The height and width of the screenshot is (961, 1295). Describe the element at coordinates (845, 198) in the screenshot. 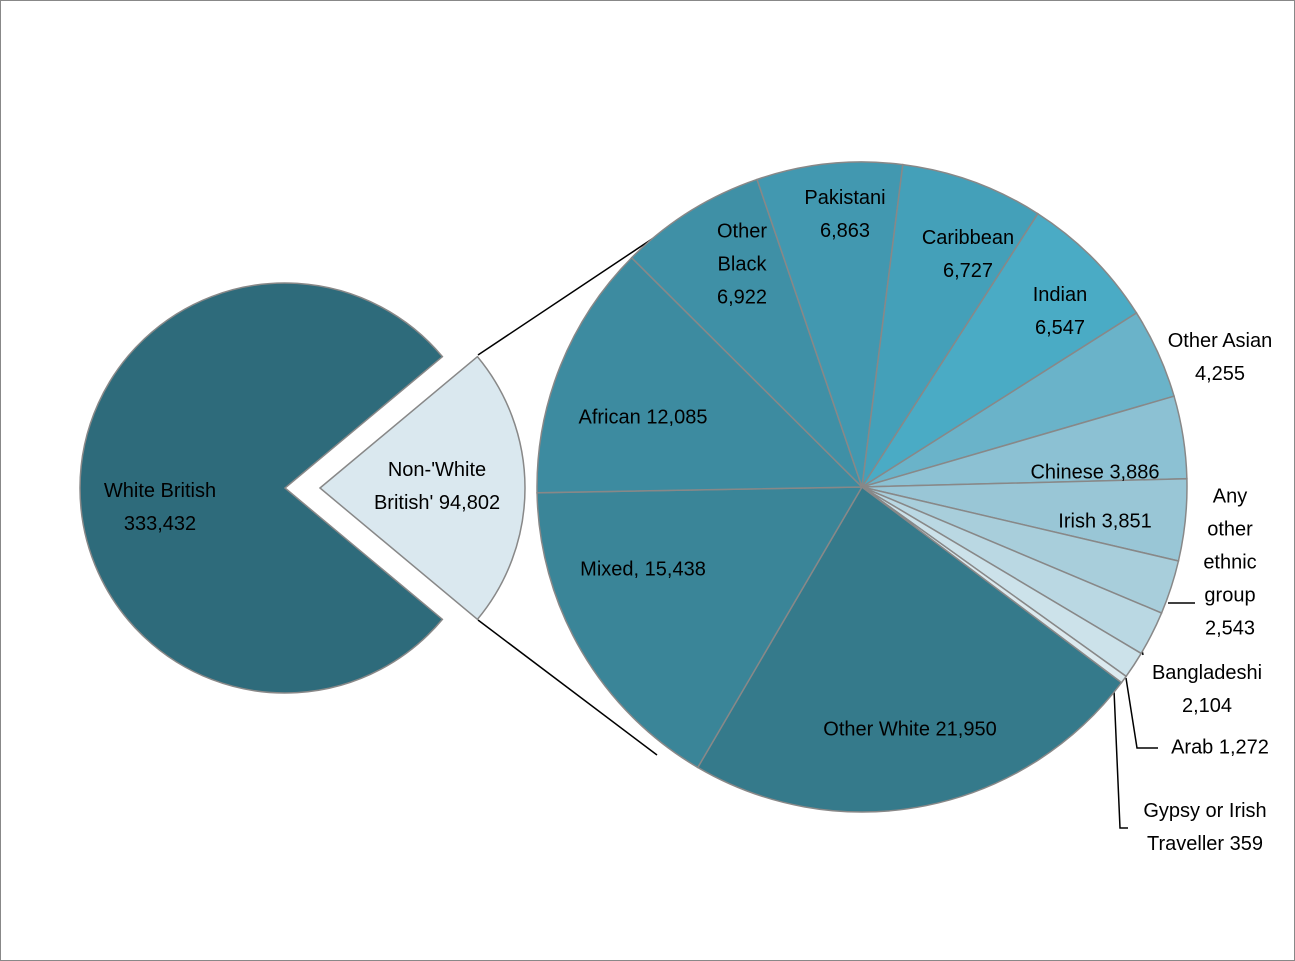

I see `label-category: Pakistani` at that location.